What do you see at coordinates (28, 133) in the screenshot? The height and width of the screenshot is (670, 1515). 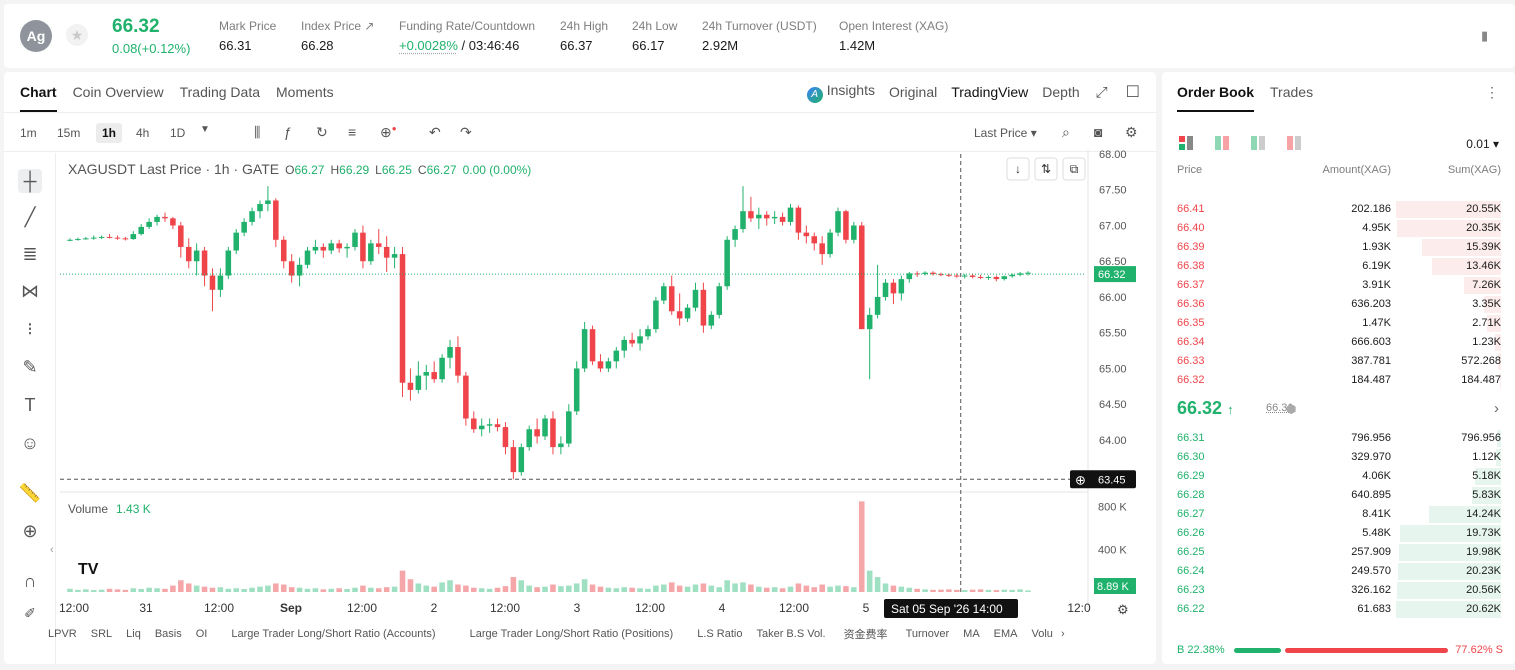 I see `interval-1m: 1m` at bounding box center [28, 133].